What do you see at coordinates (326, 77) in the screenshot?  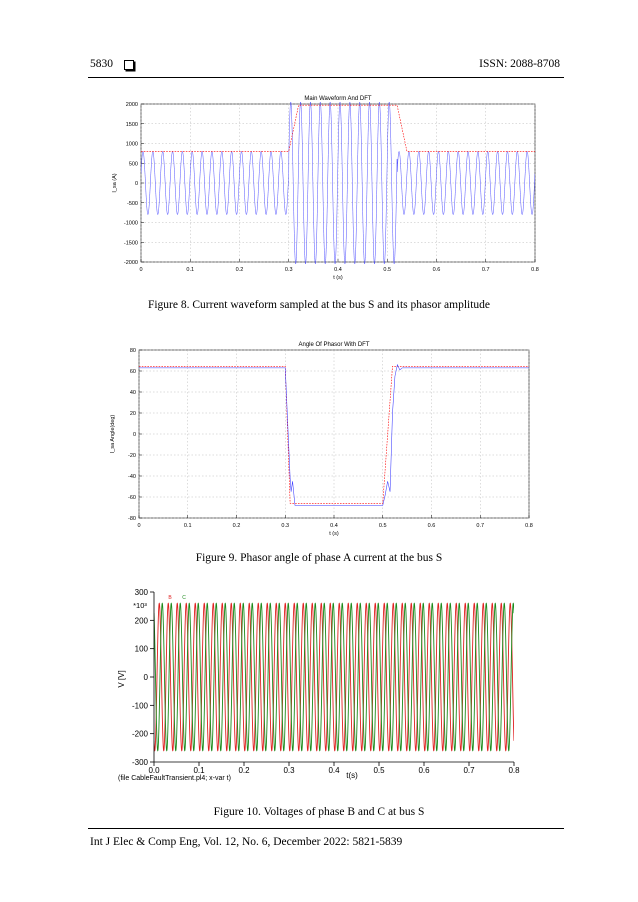 I see `header-rule` at bounding box center [326, 77].